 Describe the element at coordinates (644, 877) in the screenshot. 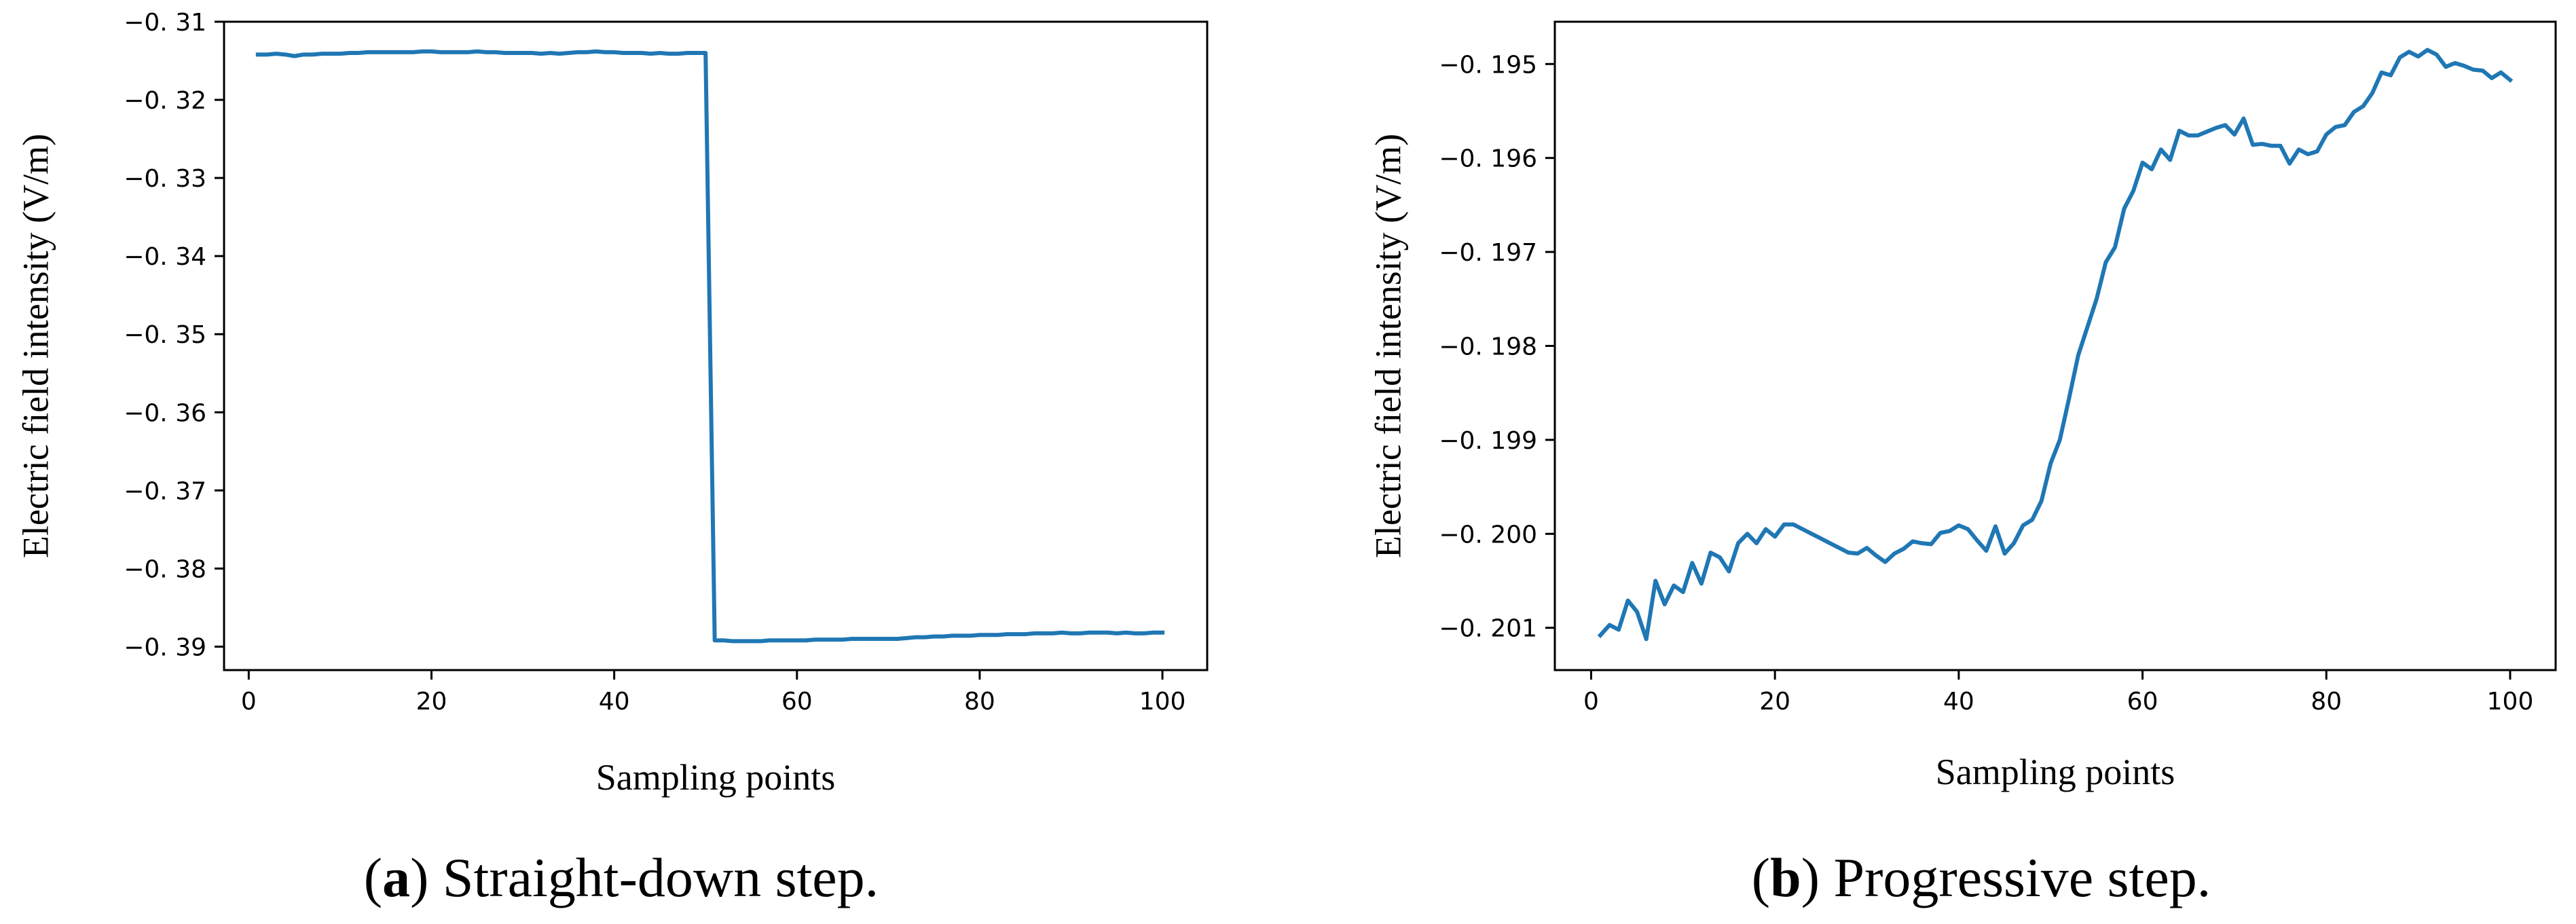

I see `caption-text: ) Straight-down step.` at that location.